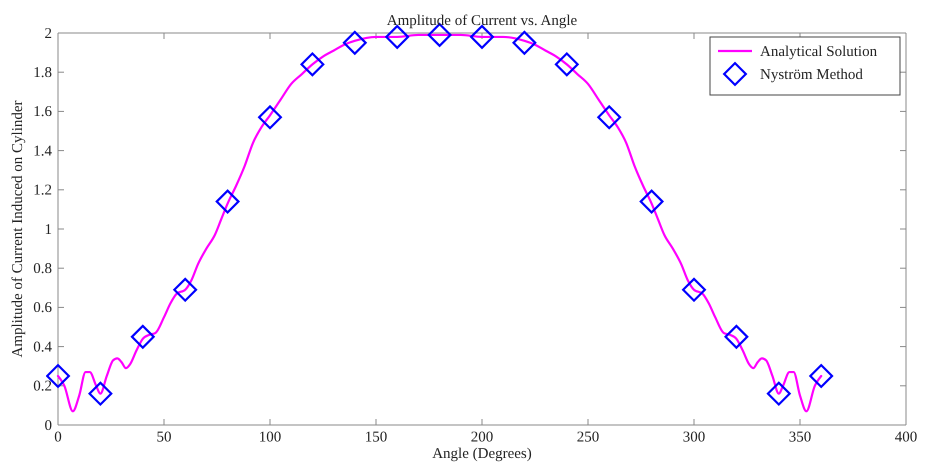  Describe the element at coordinates (482, 21) in the screenshot. I see `chart-title: Amplitude of Current vs. Angle` at that location.